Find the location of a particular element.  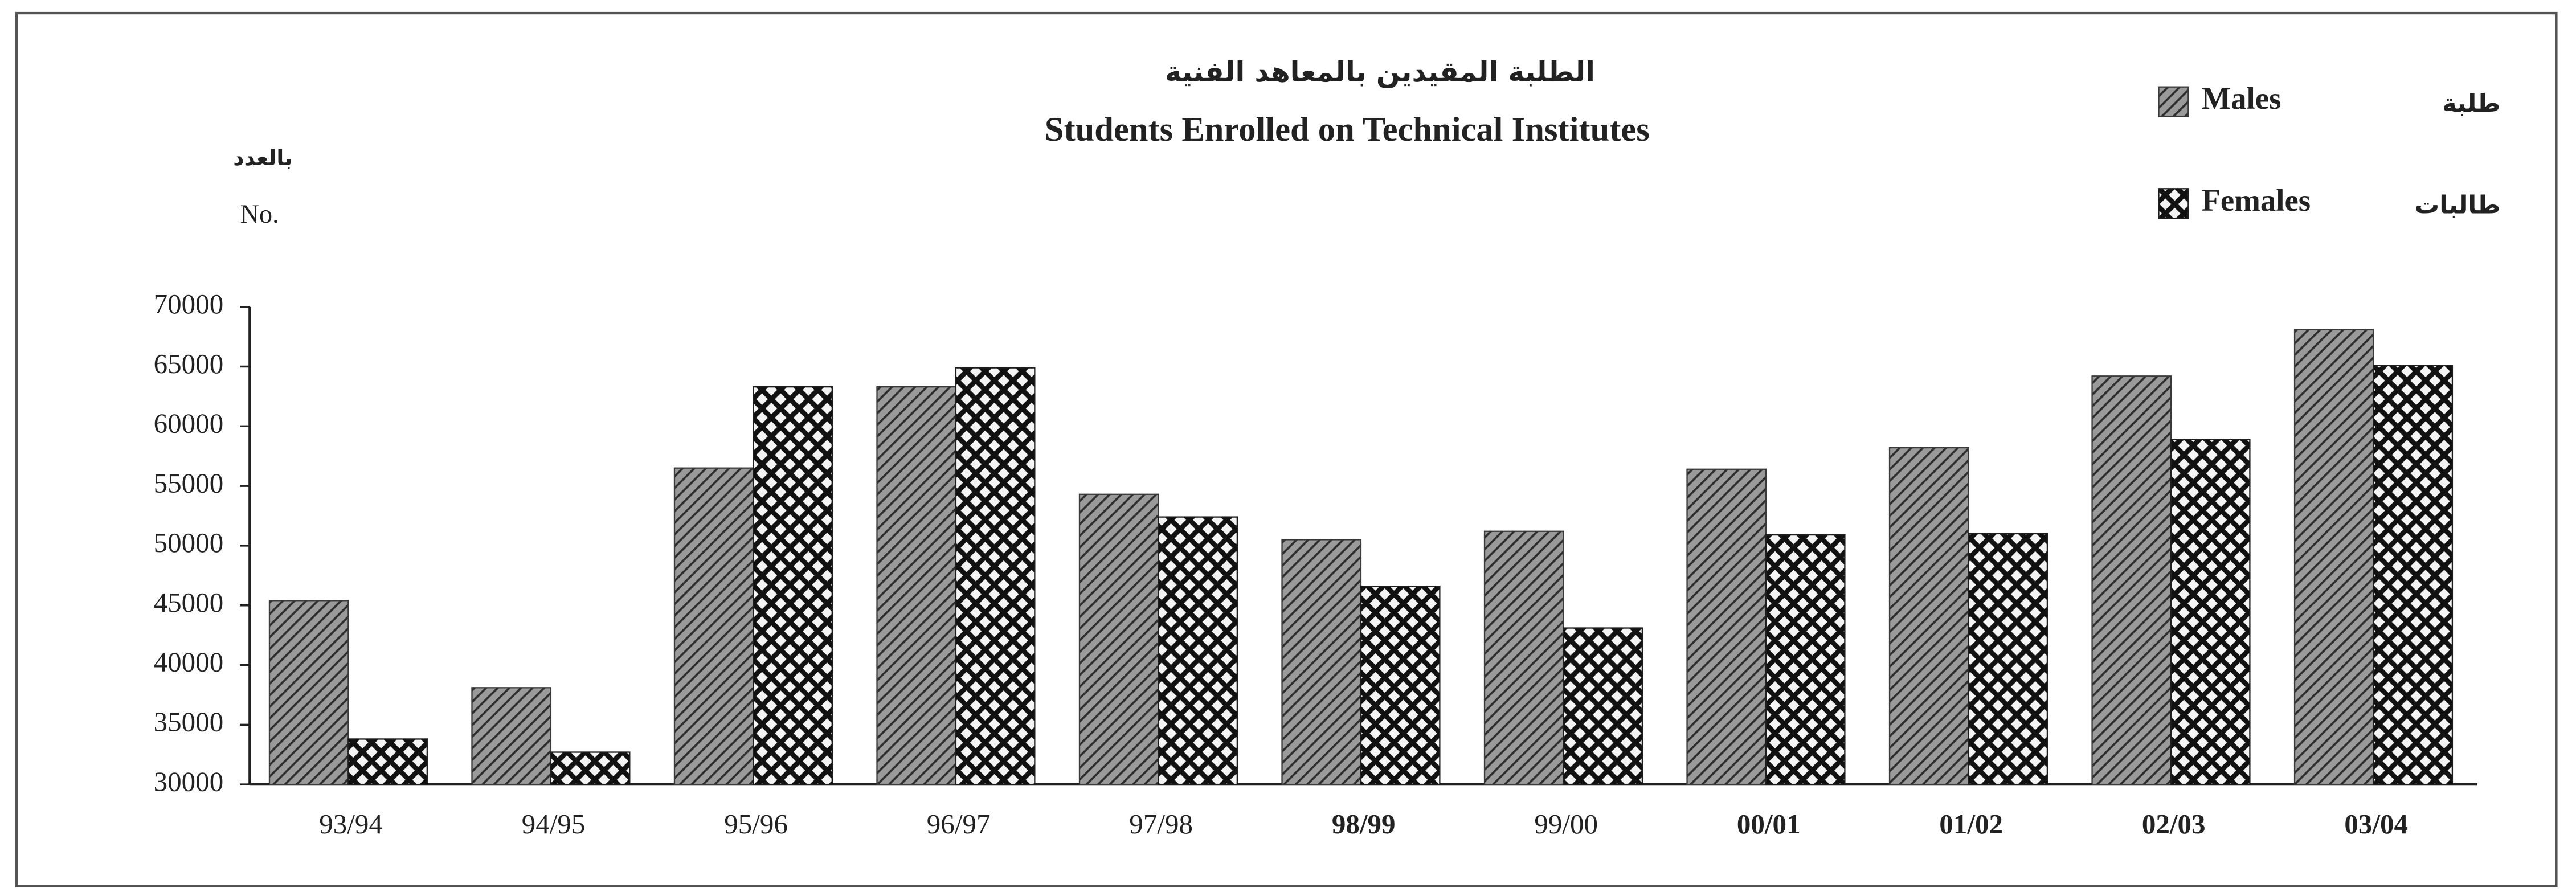

x-tick-label: 97/98 is located at coordinates (1161, 824).